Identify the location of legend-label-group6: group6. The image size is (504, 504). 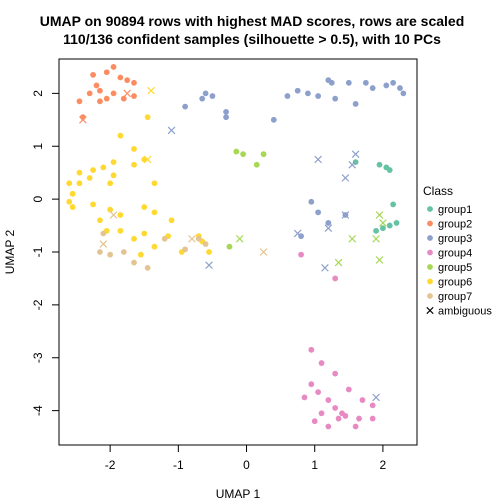
(455, 283).